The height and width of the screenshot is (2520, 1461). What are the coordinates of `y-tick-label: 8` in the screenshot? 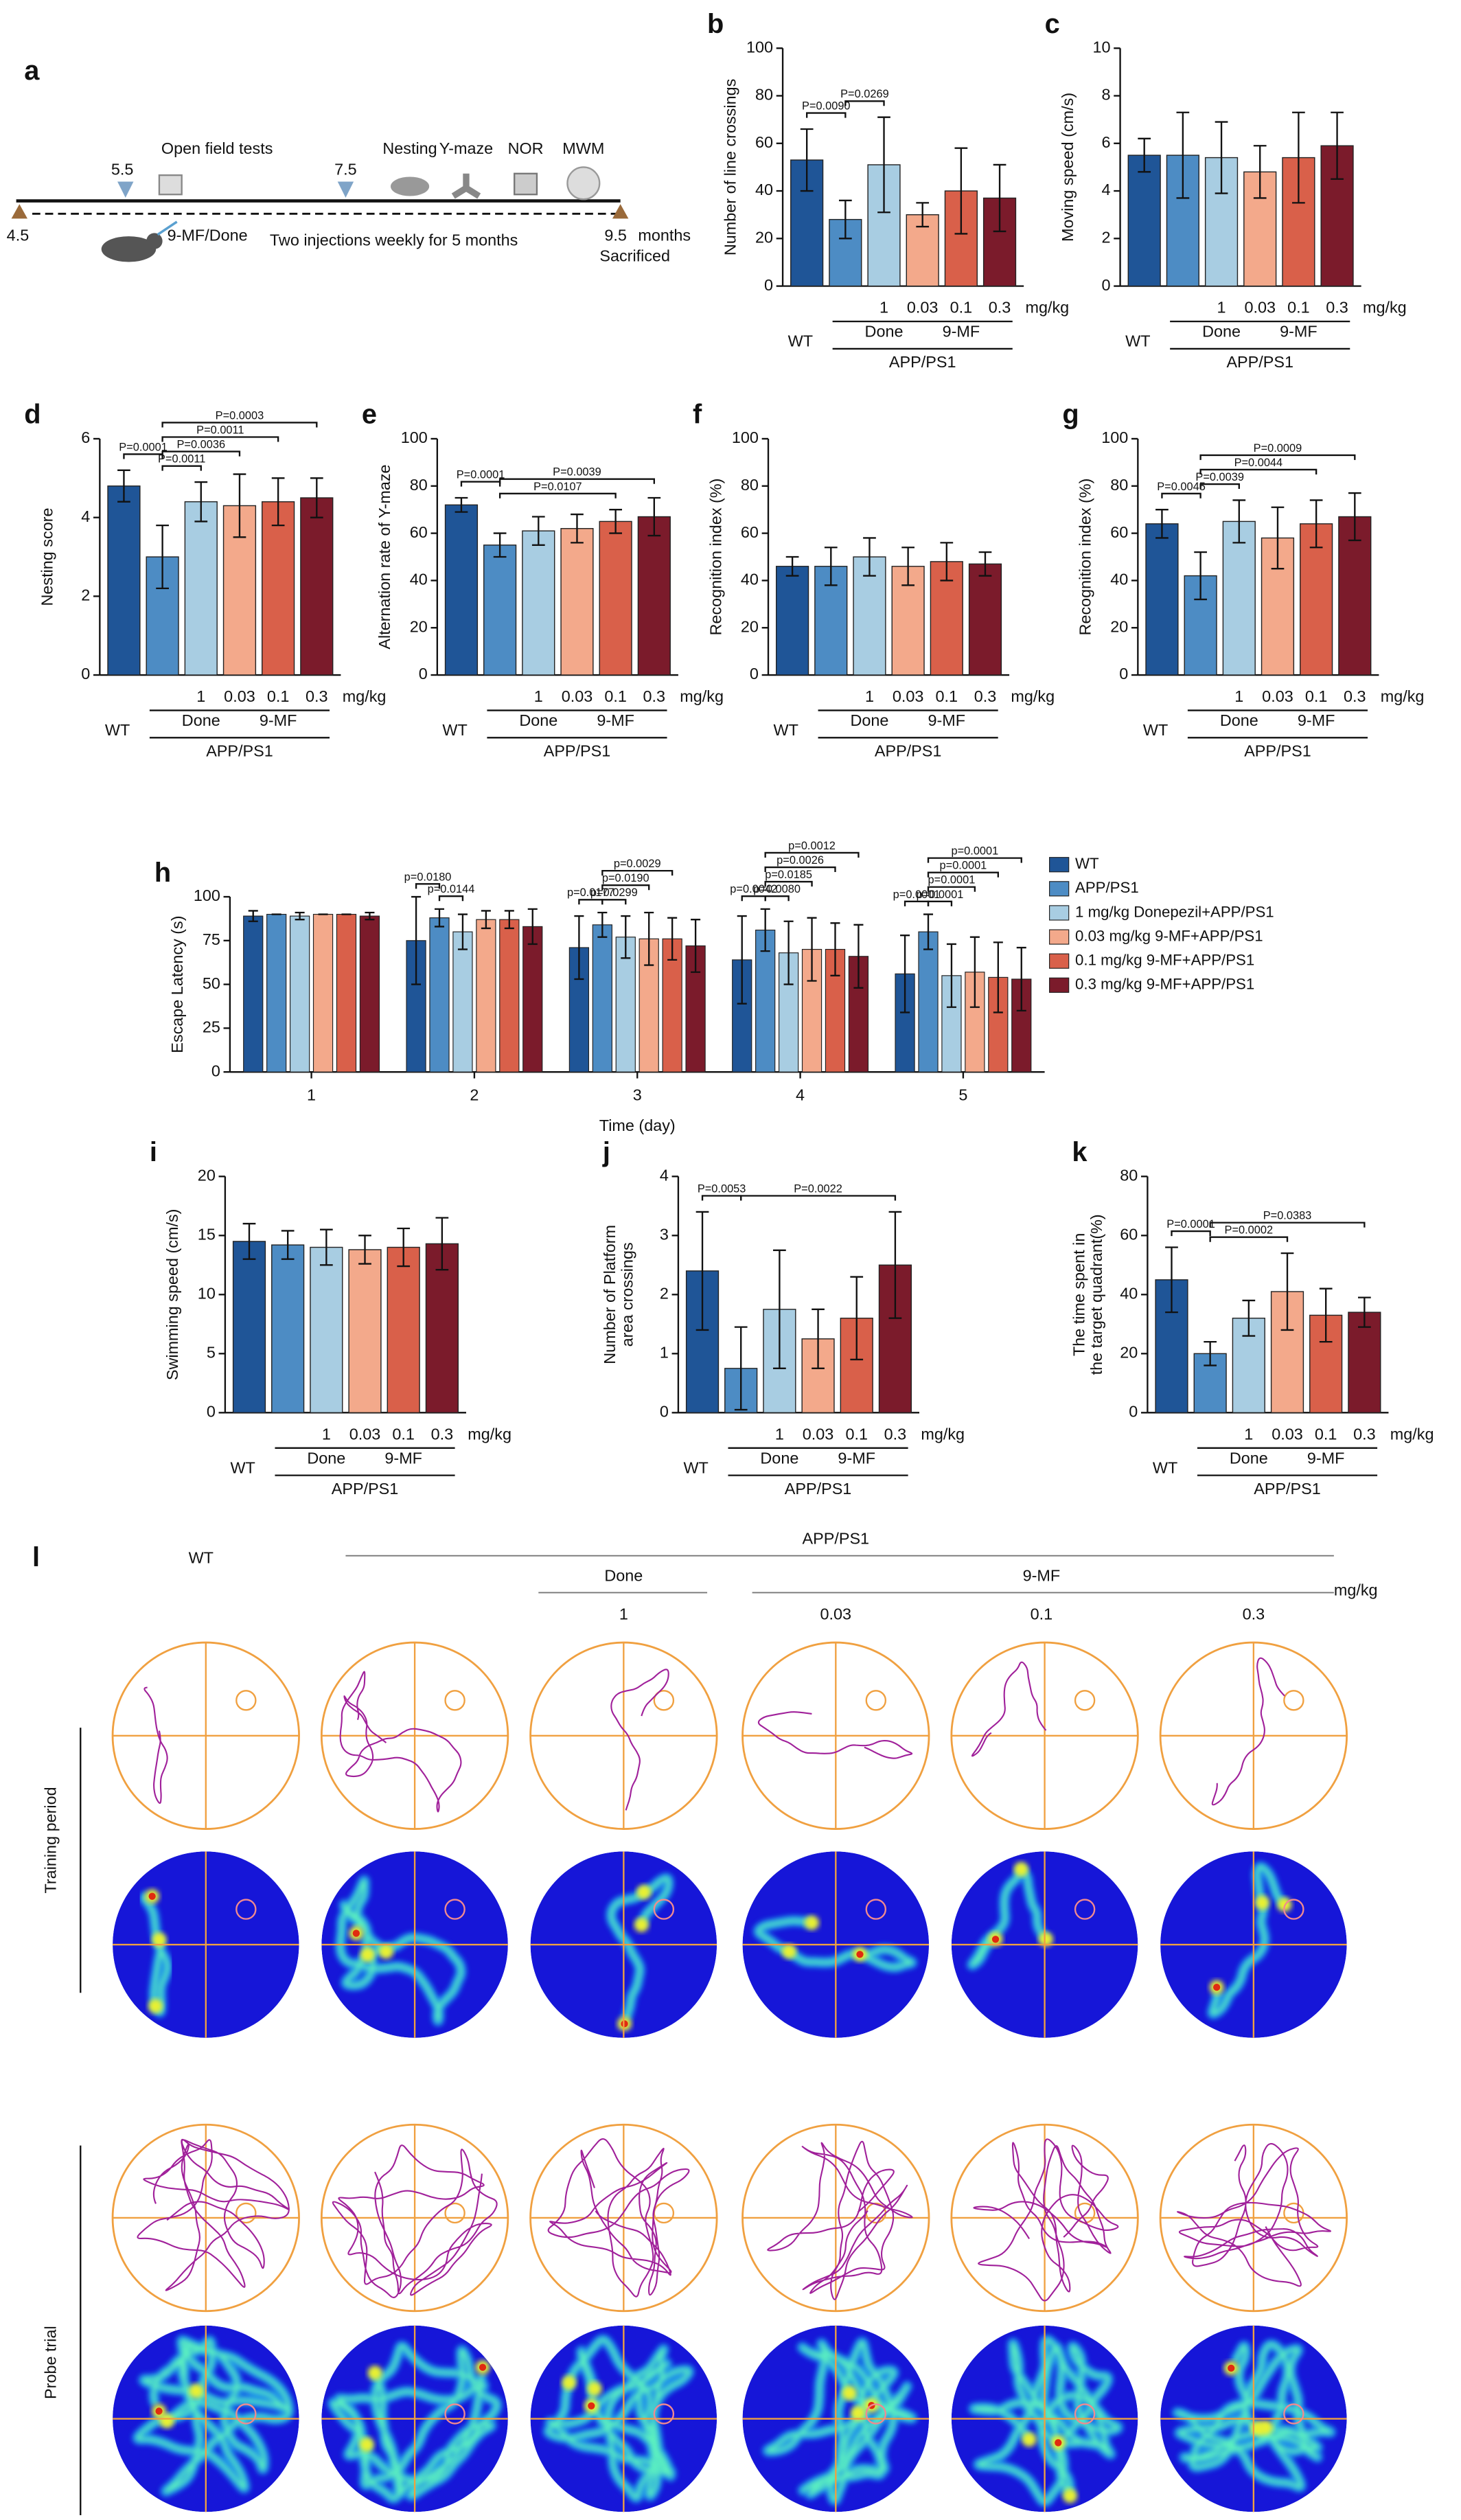 It's located at (1106, 95).